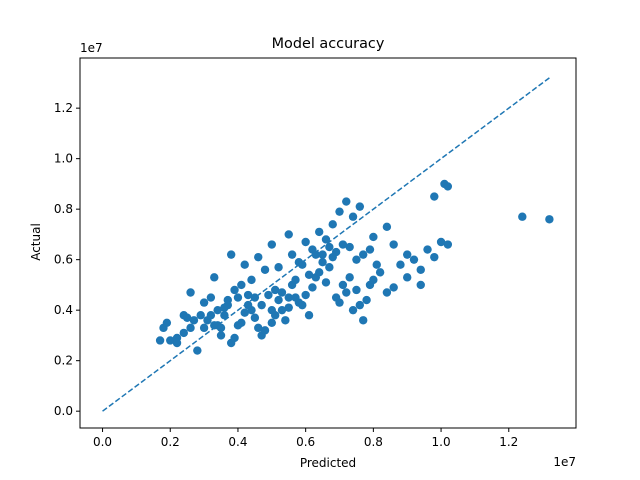  What do you see at coordinates (328, 463) in the screenshot?
I see `x-axis-label: Predicted` at bounding box center [328, 463].